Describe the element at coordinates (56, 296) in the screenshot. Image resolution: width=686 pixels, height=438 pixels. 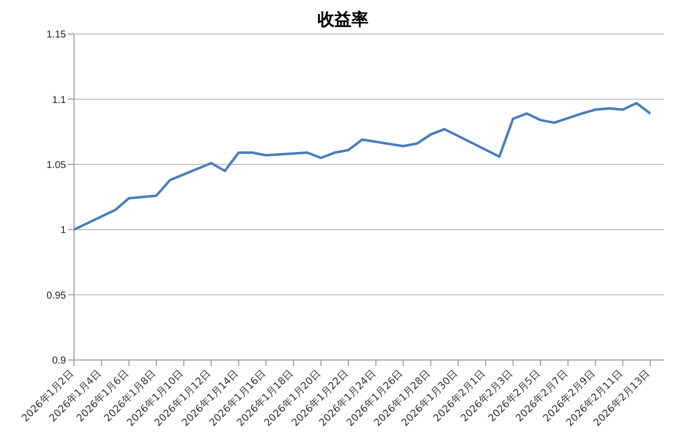
I see `y-tick-label: 0.95` at that location.